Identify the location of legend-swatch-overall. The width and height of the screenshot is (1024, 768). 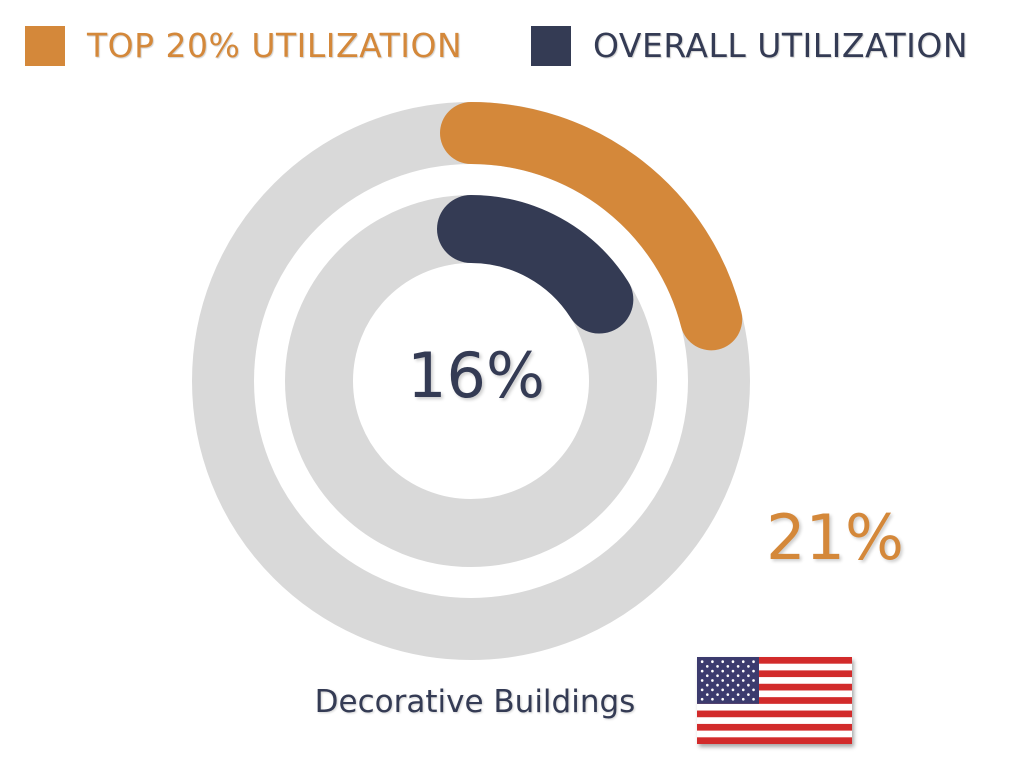
(551, 46).